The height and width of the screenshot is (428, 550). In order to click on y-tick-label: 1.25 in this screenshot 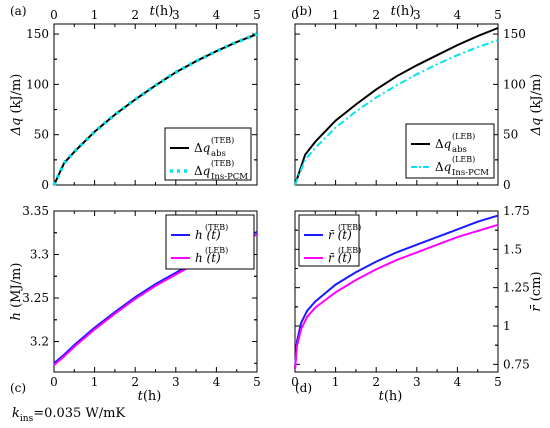, I will do `click(516, 288)`.